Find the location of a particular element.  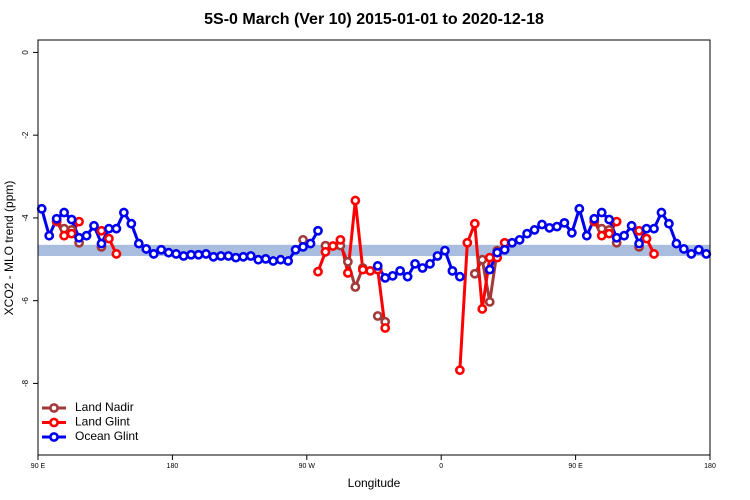

x-tick-label: 0 is located at coordinates (441, 466).